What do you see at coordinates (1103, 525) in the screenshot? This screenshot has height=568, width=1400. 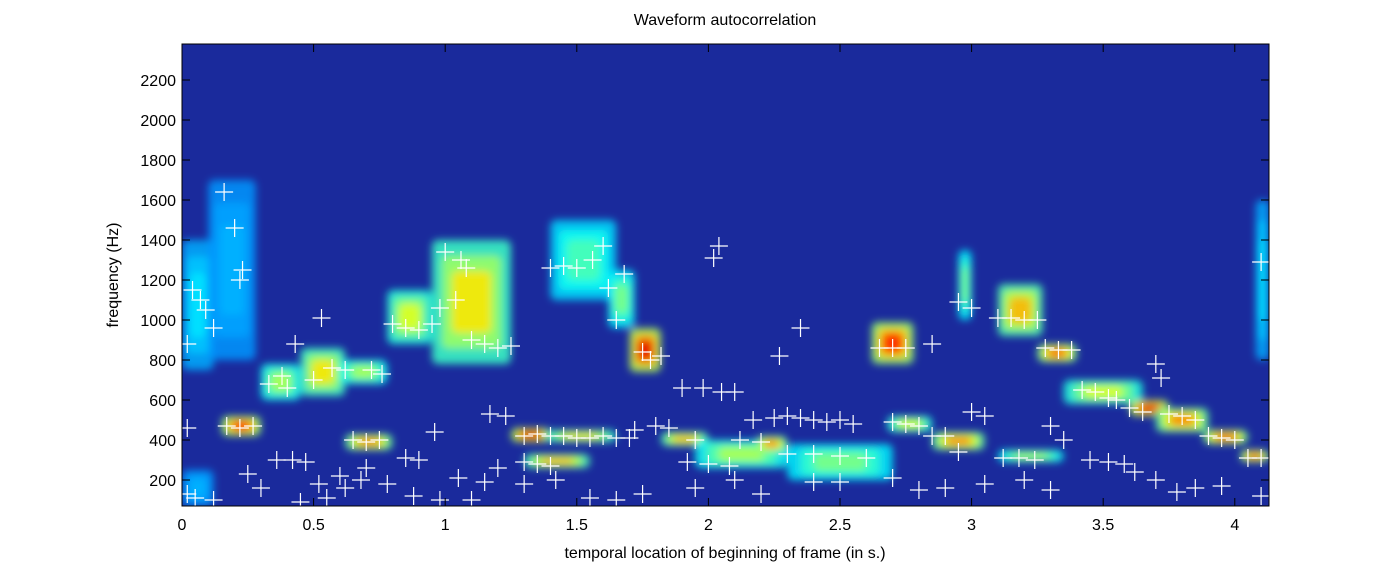 I see `x-tick-label: 3.5` at bounding box center [1103, 525].